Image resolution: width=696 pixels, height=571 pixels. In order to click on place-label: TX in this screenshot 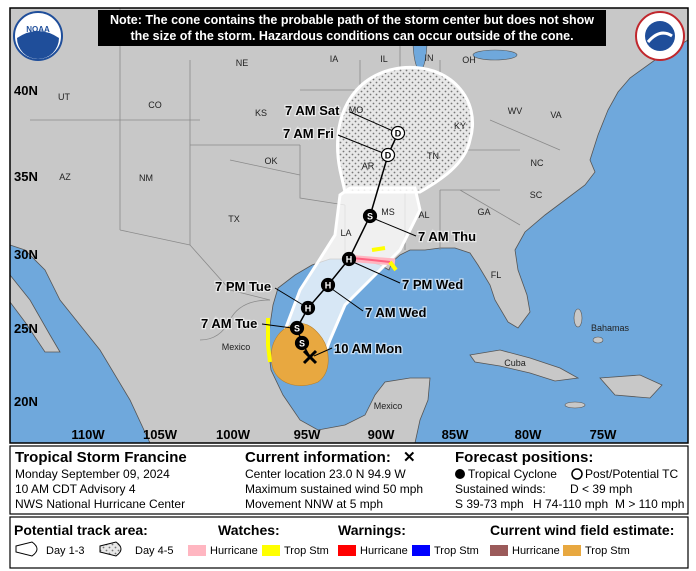, I will do `click(234, 219)`.